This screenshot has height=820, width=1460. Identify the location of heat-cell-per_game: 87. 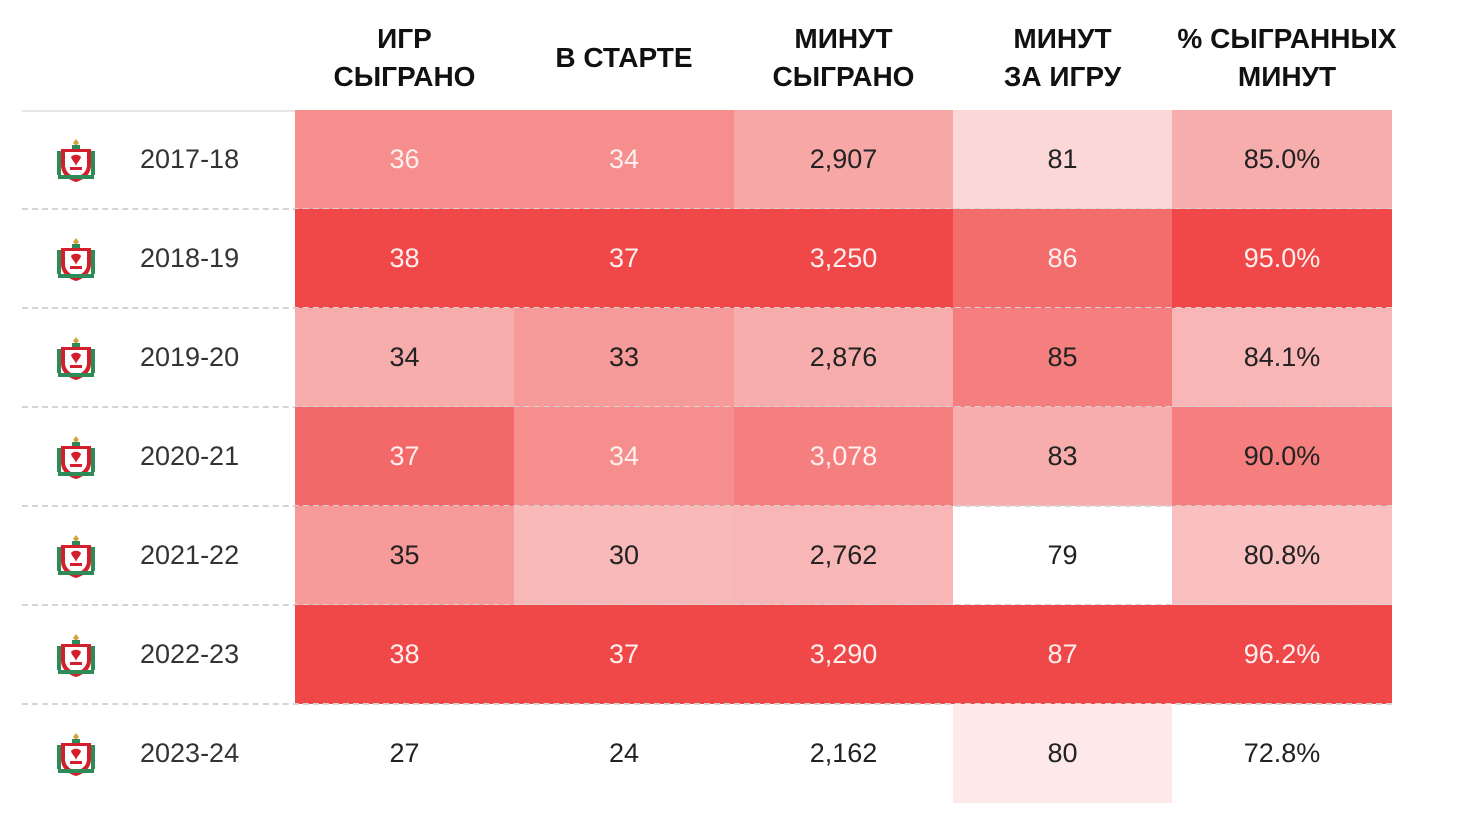
(1062, 654).